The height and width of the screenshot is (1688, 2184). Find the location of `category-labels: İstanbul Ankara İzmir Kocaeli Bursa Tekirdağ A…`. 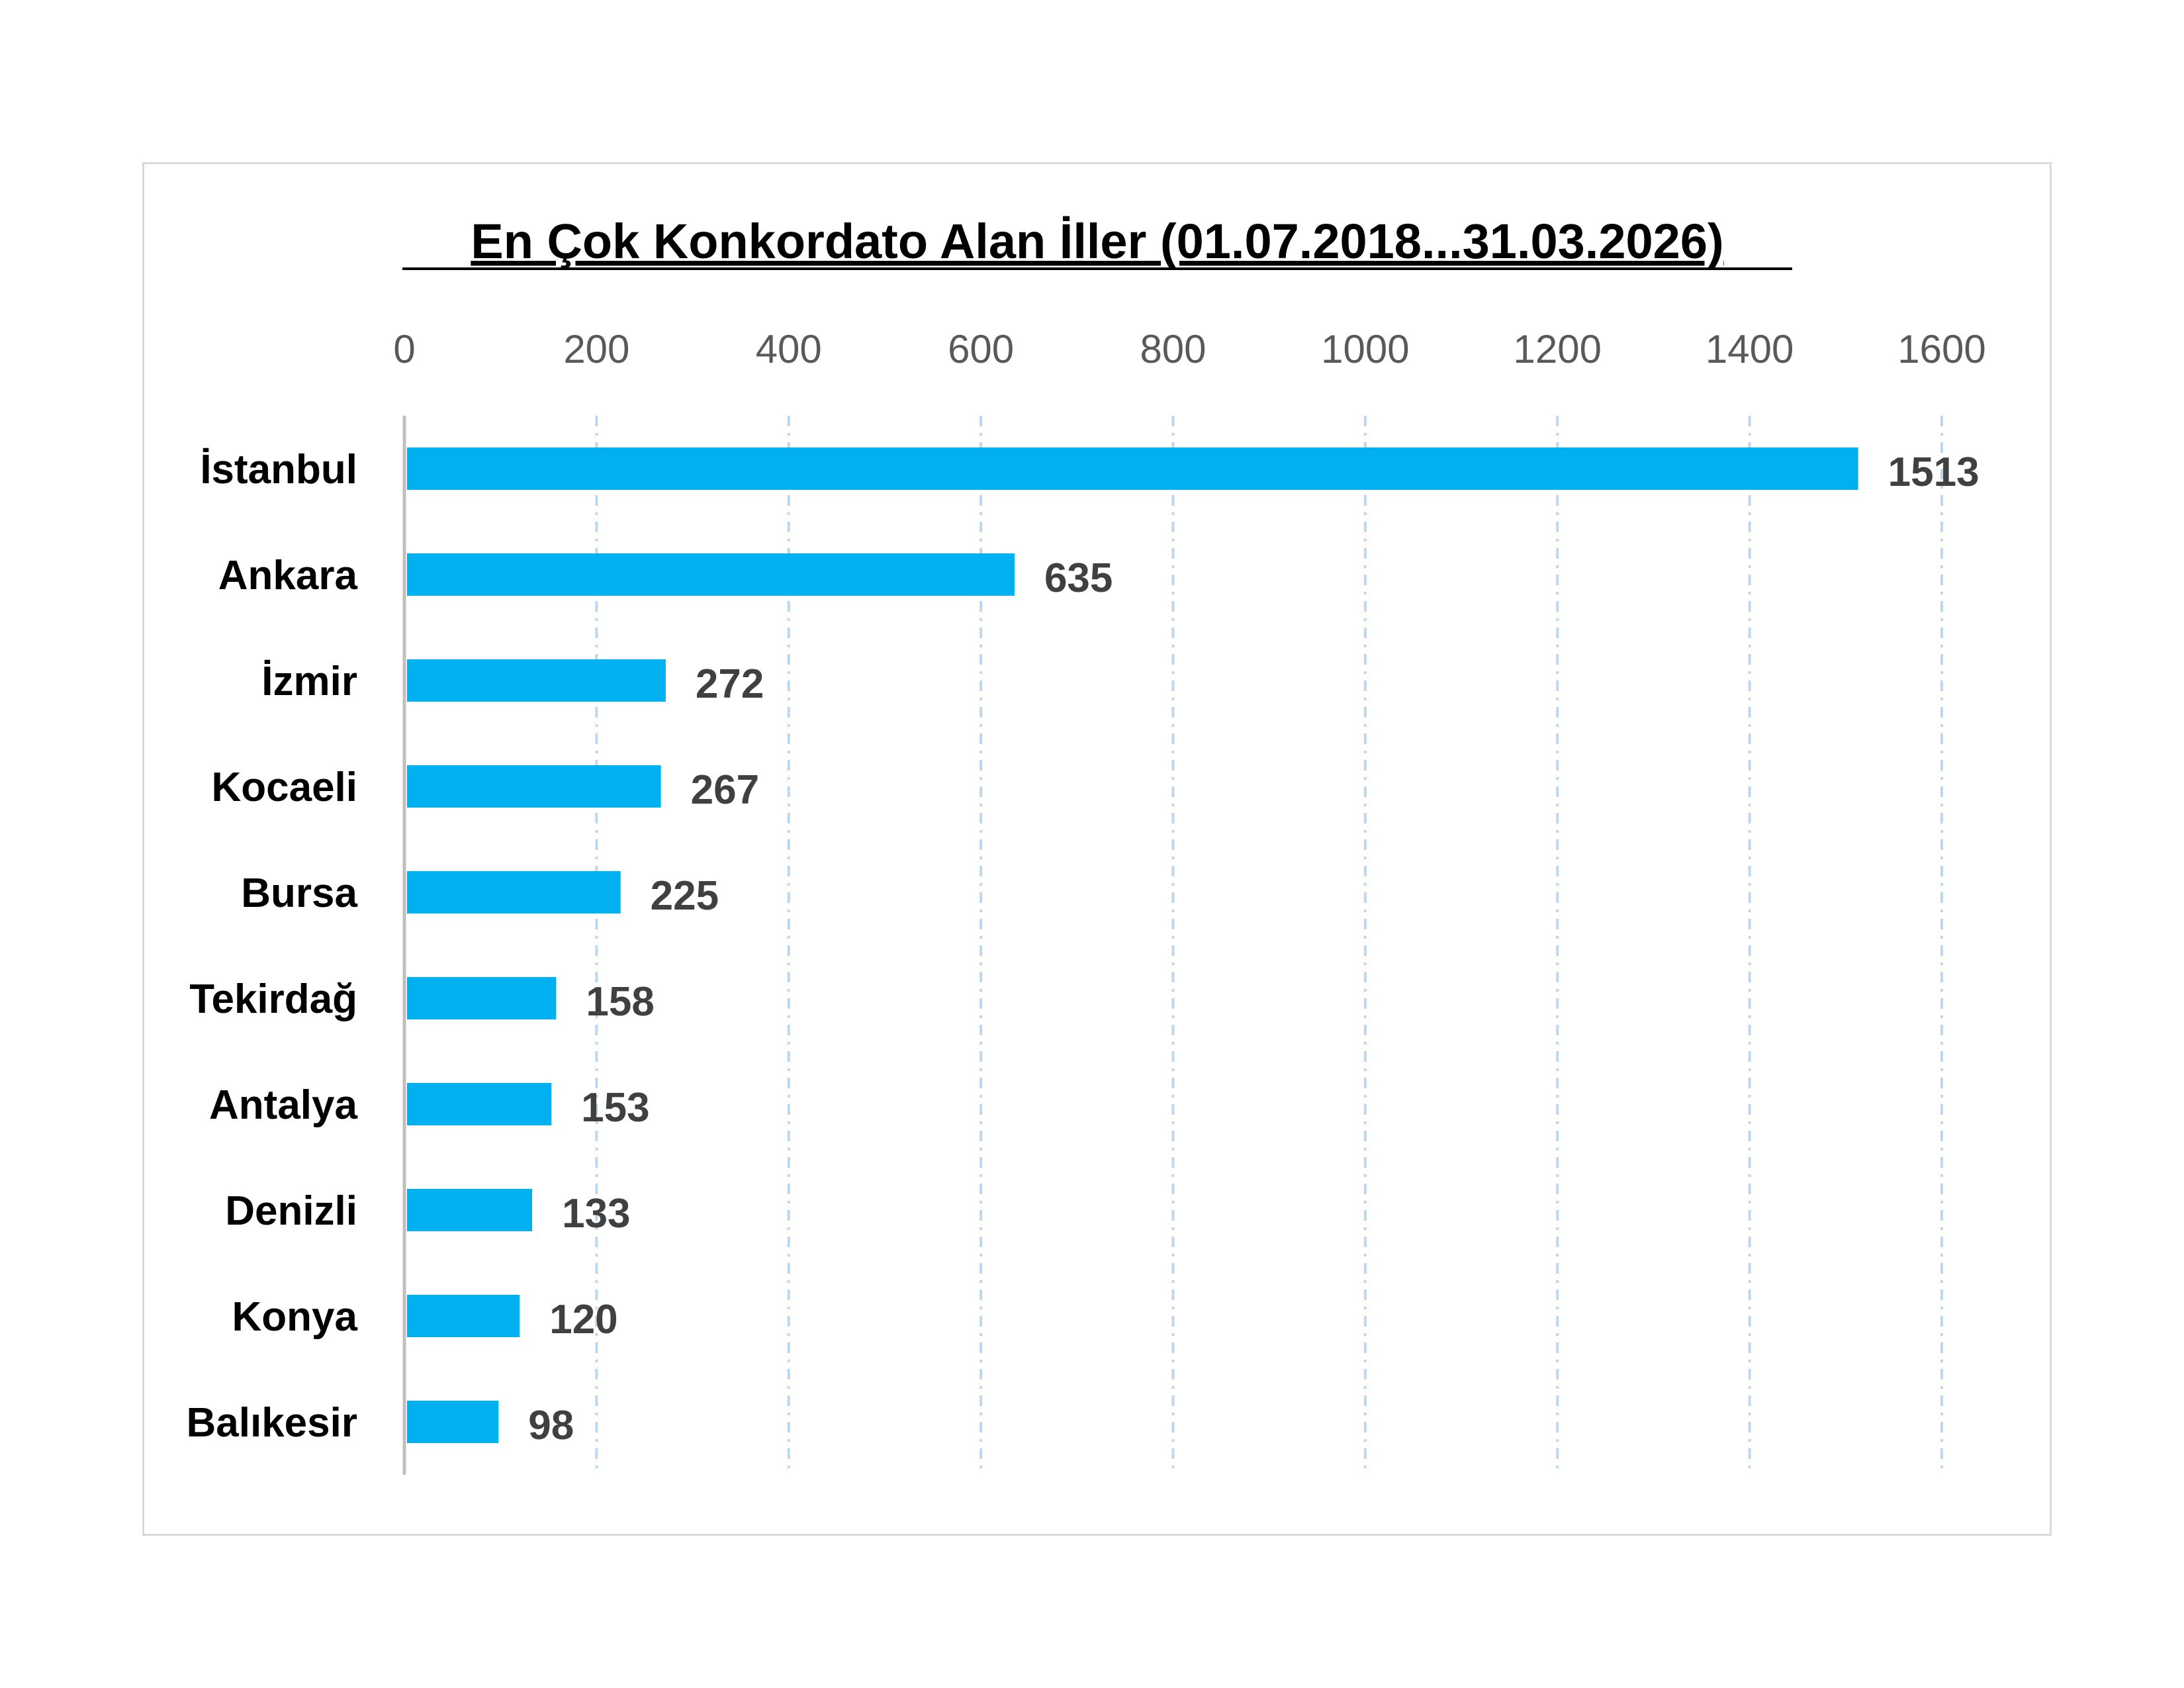

category-labels: İstanbul Ankara İzmir Kocaeli Bursa Tekirdağ A… is located at coordinates (271, 946).